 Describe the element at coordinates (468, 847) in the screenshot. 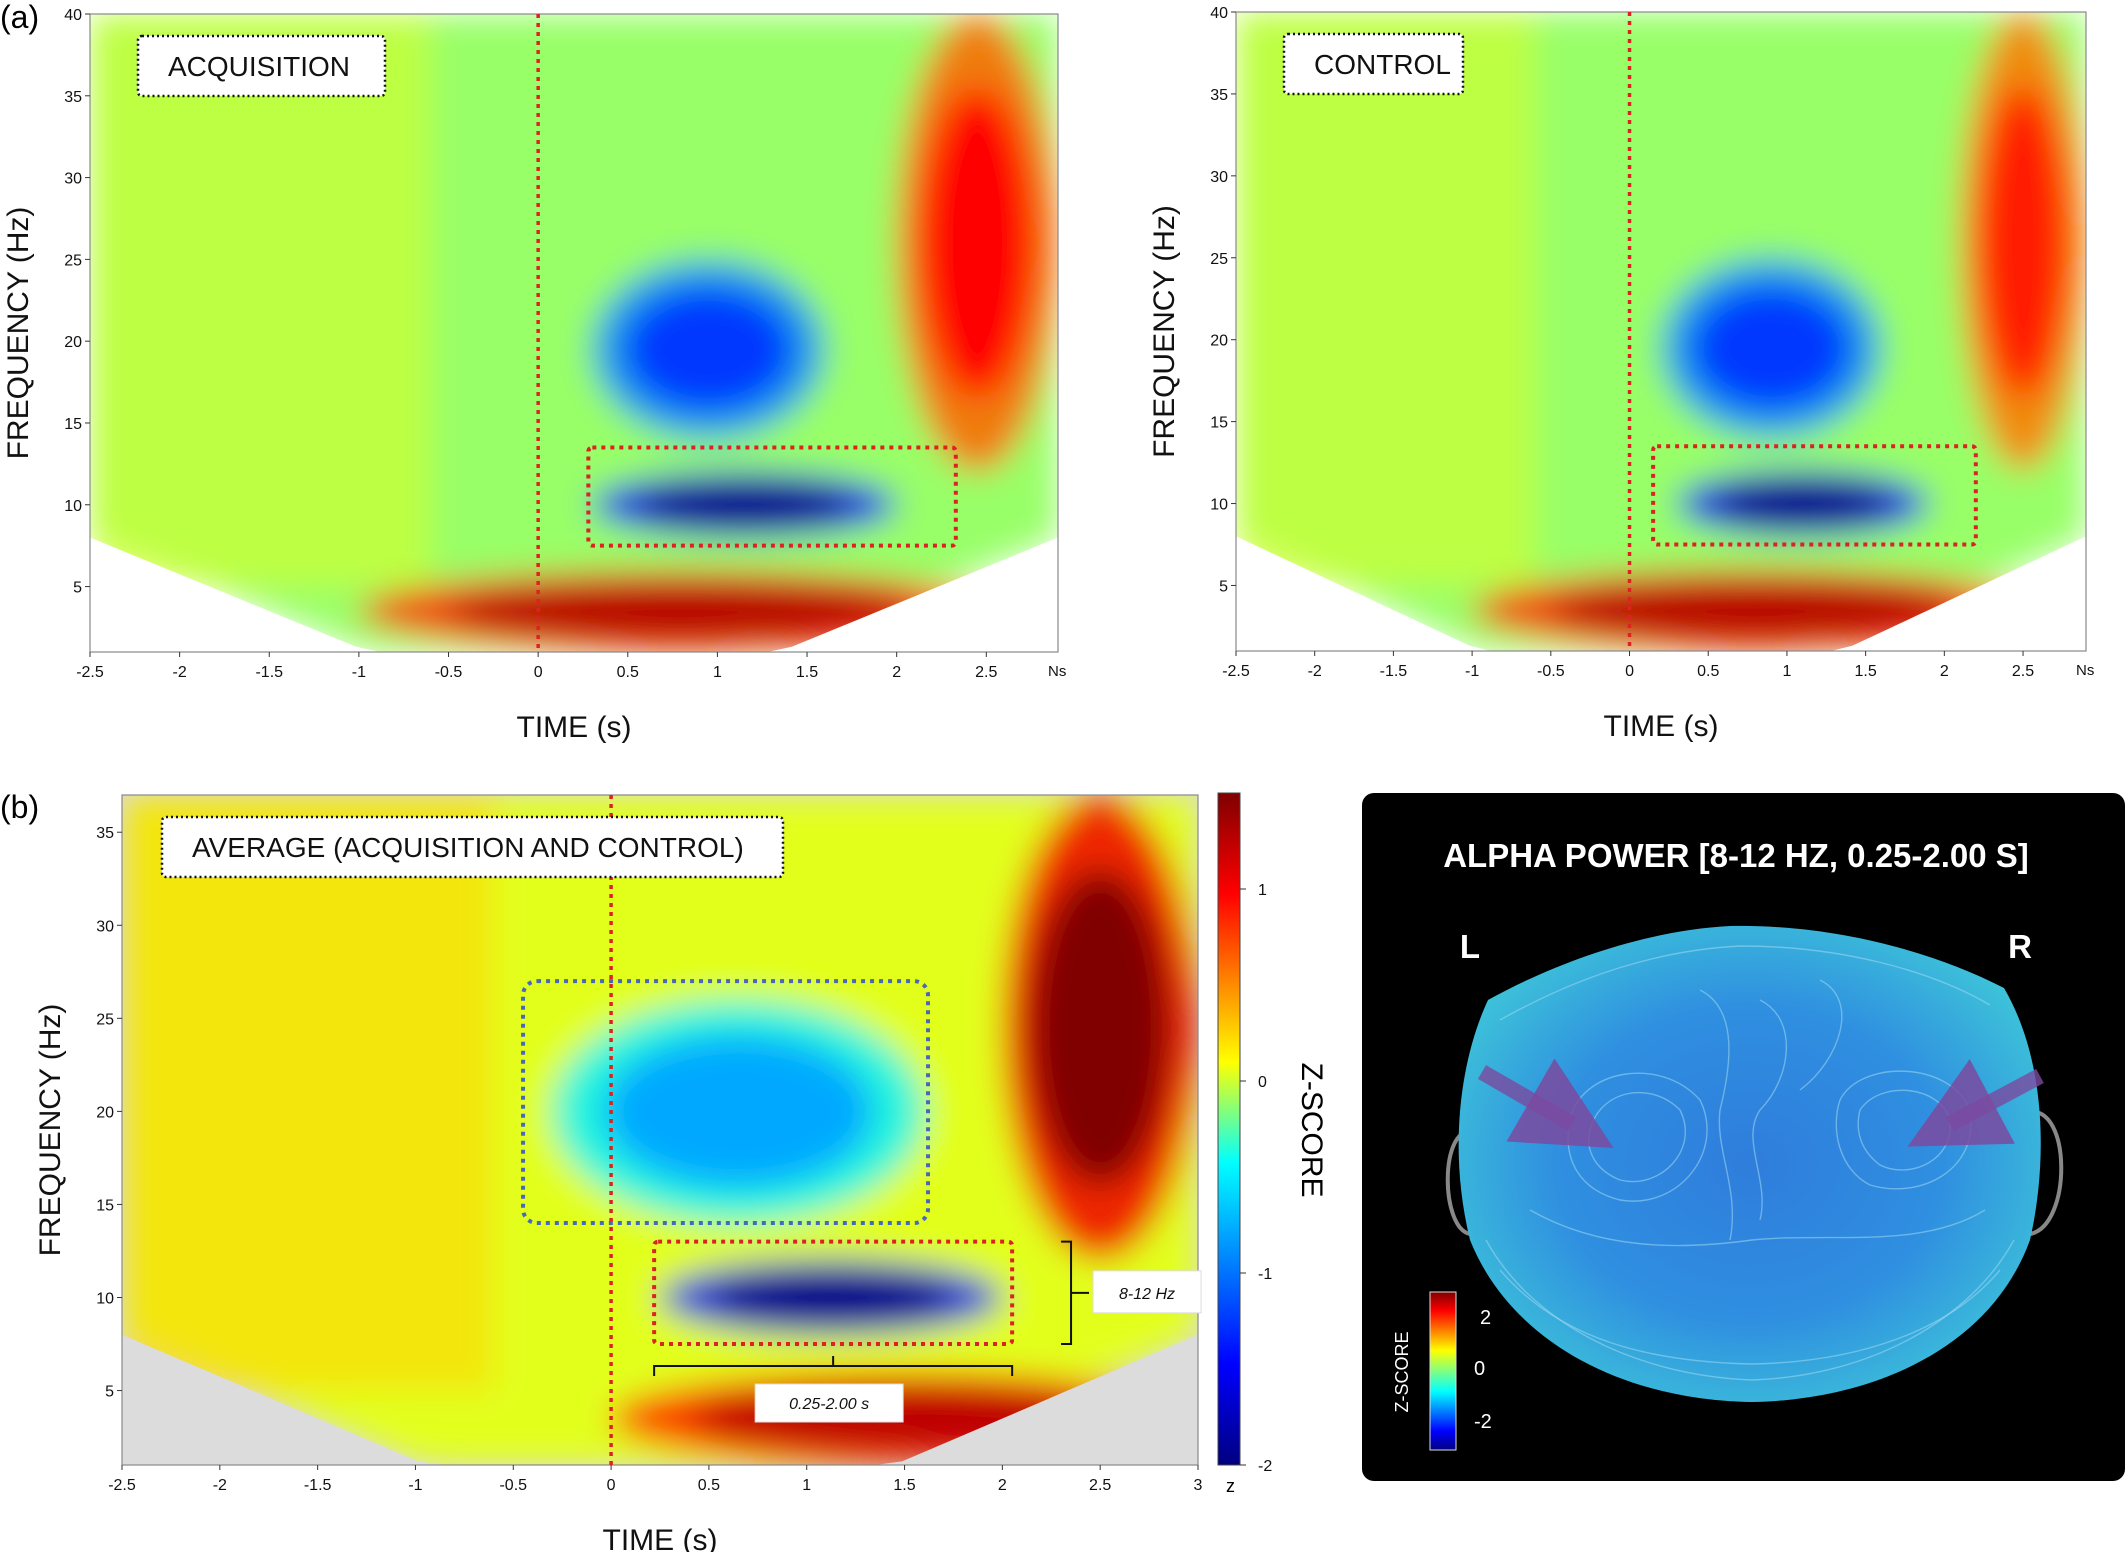

I see `condition-label: AVERAGE (ACQUISITION AND CONTROL)` at that location.